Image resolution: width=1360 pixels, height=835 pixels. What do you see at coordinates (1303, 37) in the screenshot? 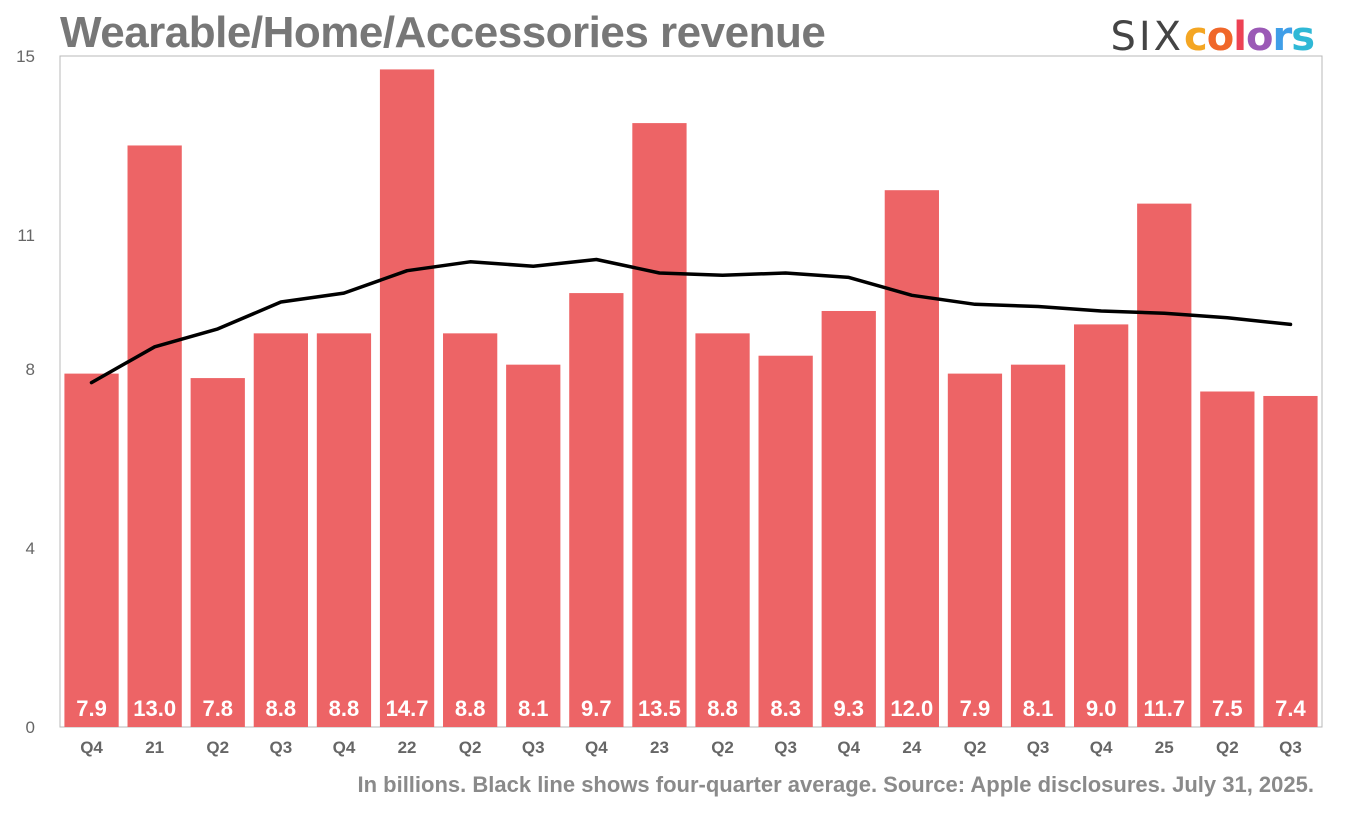
I see `logo-letter: s` at bounding box center [1303, 37].